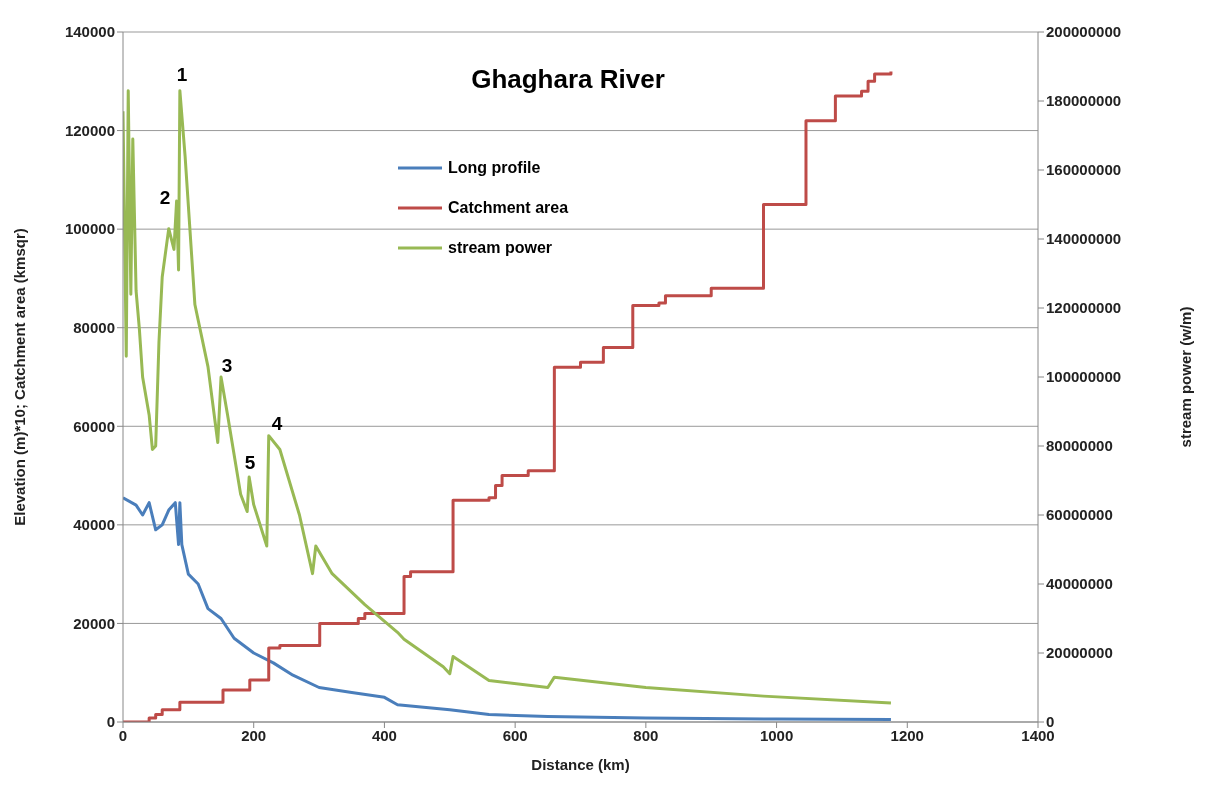  What do you see at coordinates (1084, 32) in the screenshot?
I see `y2-tick-label: 200000000` at bounding box center [1084, 32].